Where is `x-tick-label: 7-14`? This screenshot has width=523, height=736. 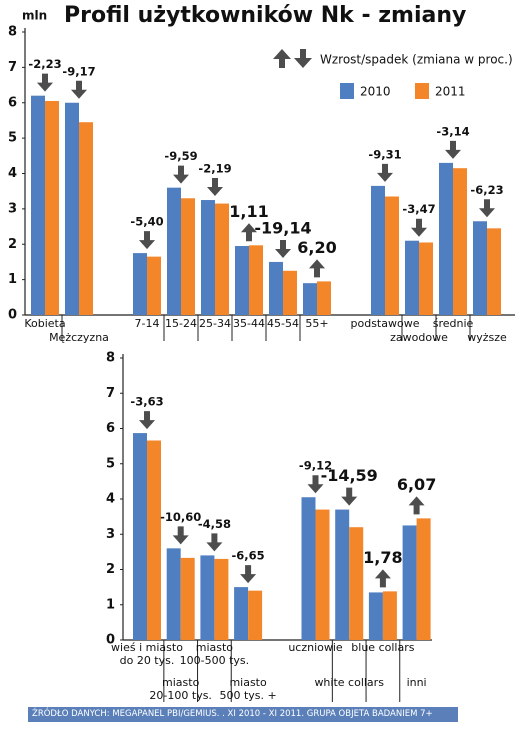 x-tick-label: 7-14 is located at coordinates (147, 323).